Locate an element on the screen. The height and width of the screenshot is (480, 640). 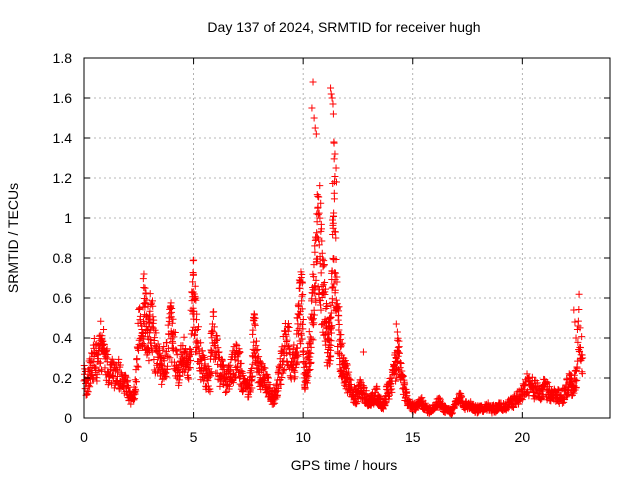
y-tick-label: 0.4 is located at coordinates (63, 338).